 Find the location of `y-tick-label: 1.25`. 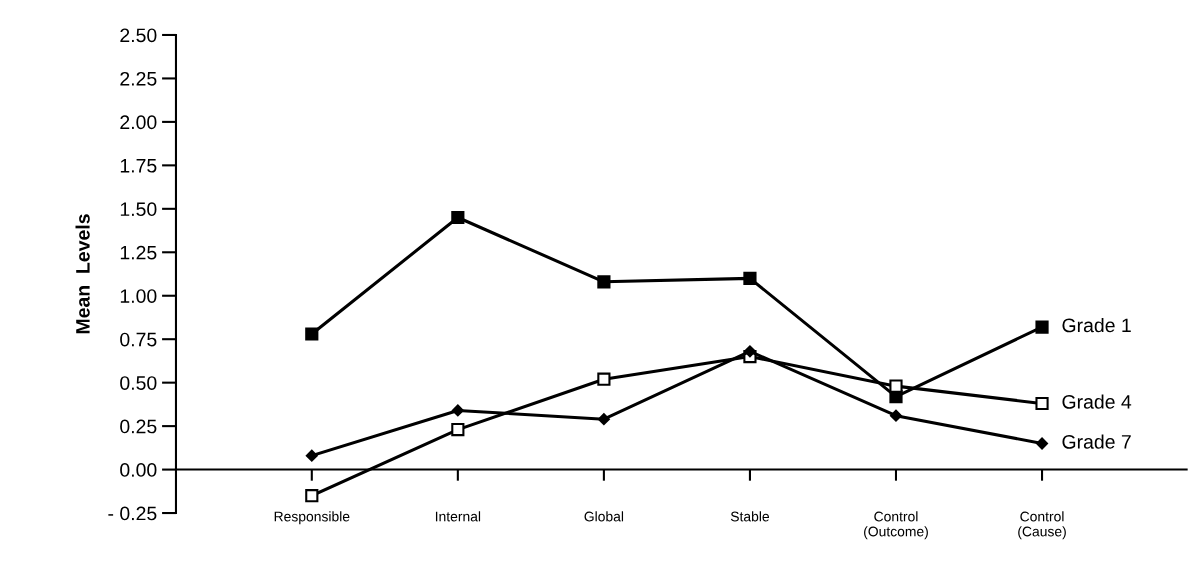

y-tick-label: 1.25 is located at coordinates (138, 252).